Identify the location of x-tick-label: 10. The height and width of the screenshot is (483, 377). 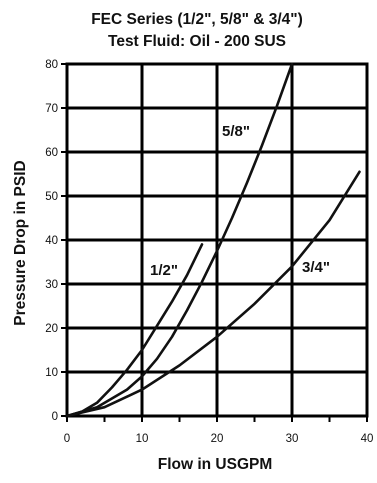
(142, 439).